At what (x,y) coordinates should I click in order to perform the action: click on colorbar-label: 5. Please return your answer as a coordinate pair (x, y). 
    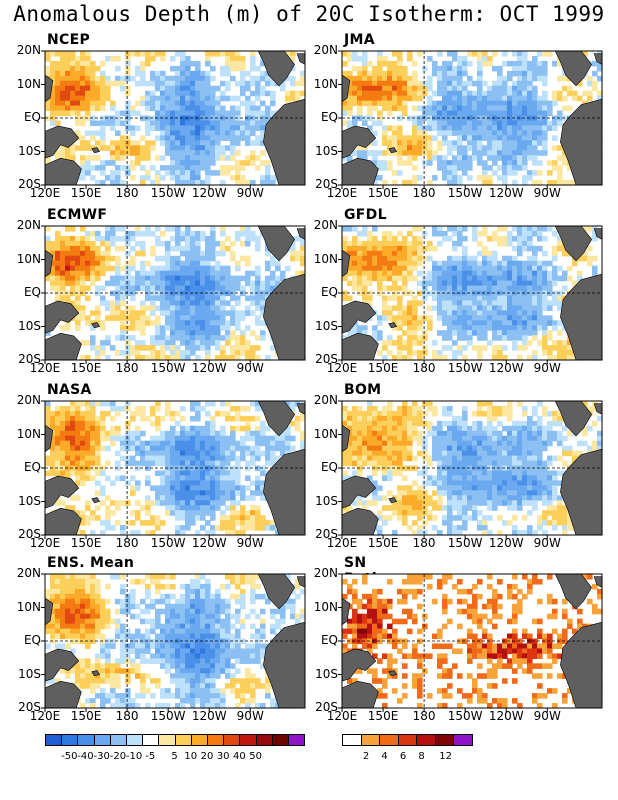
    Looking at the image, I should click on (174, 756).